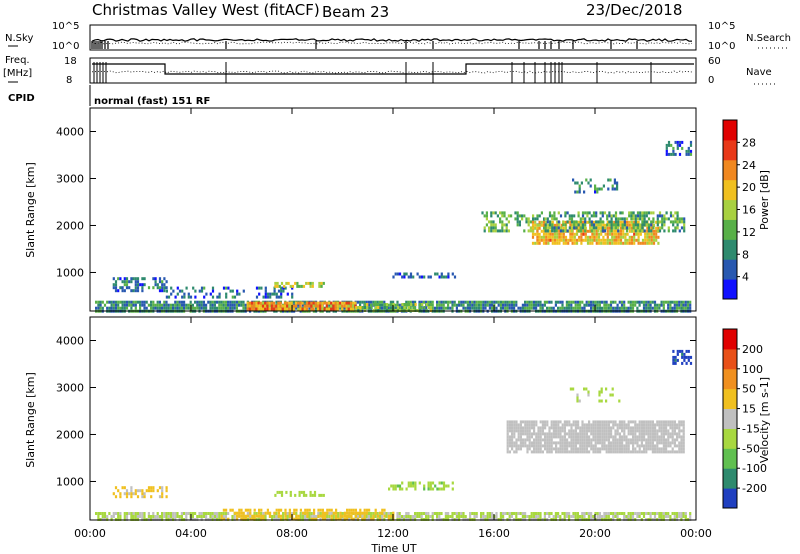 This screenshot has height=554, width=800. I want to click on freq-label-line1: Freq., so click(17, 60).